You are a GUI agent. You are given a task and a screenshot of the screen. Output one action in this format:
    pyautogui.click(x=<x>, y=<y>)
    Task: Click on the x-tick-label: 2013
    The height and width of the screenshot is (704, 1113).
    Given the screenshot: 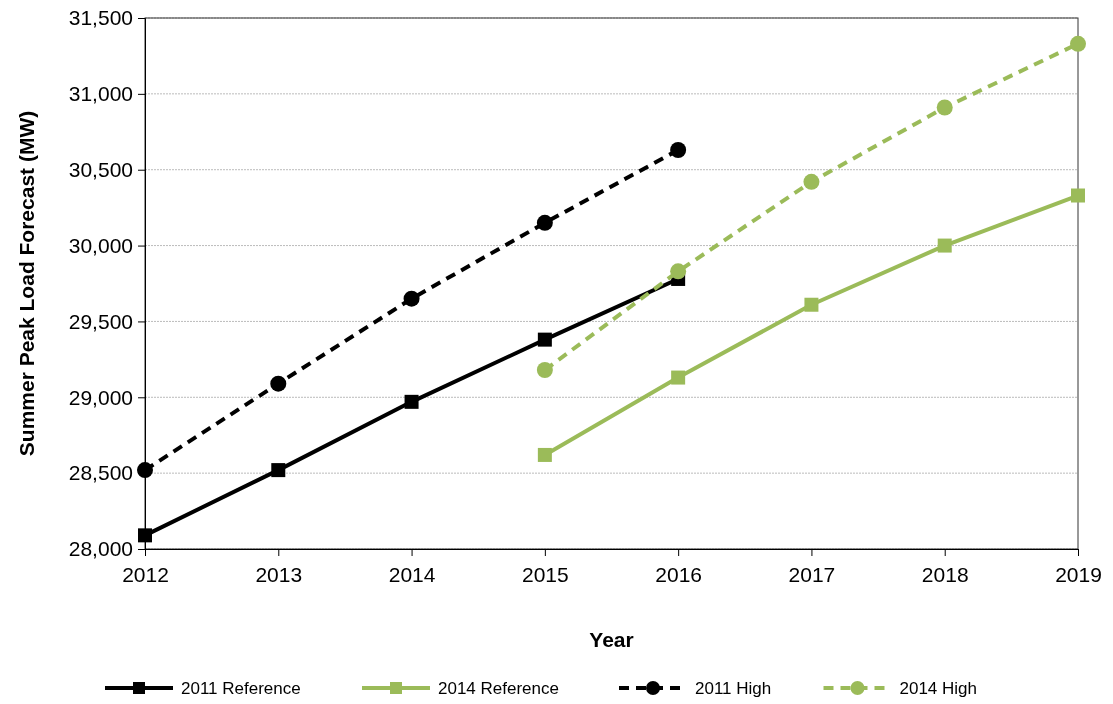 What is the action you would take?
    pyautogui.click(x=279, y=575)
    